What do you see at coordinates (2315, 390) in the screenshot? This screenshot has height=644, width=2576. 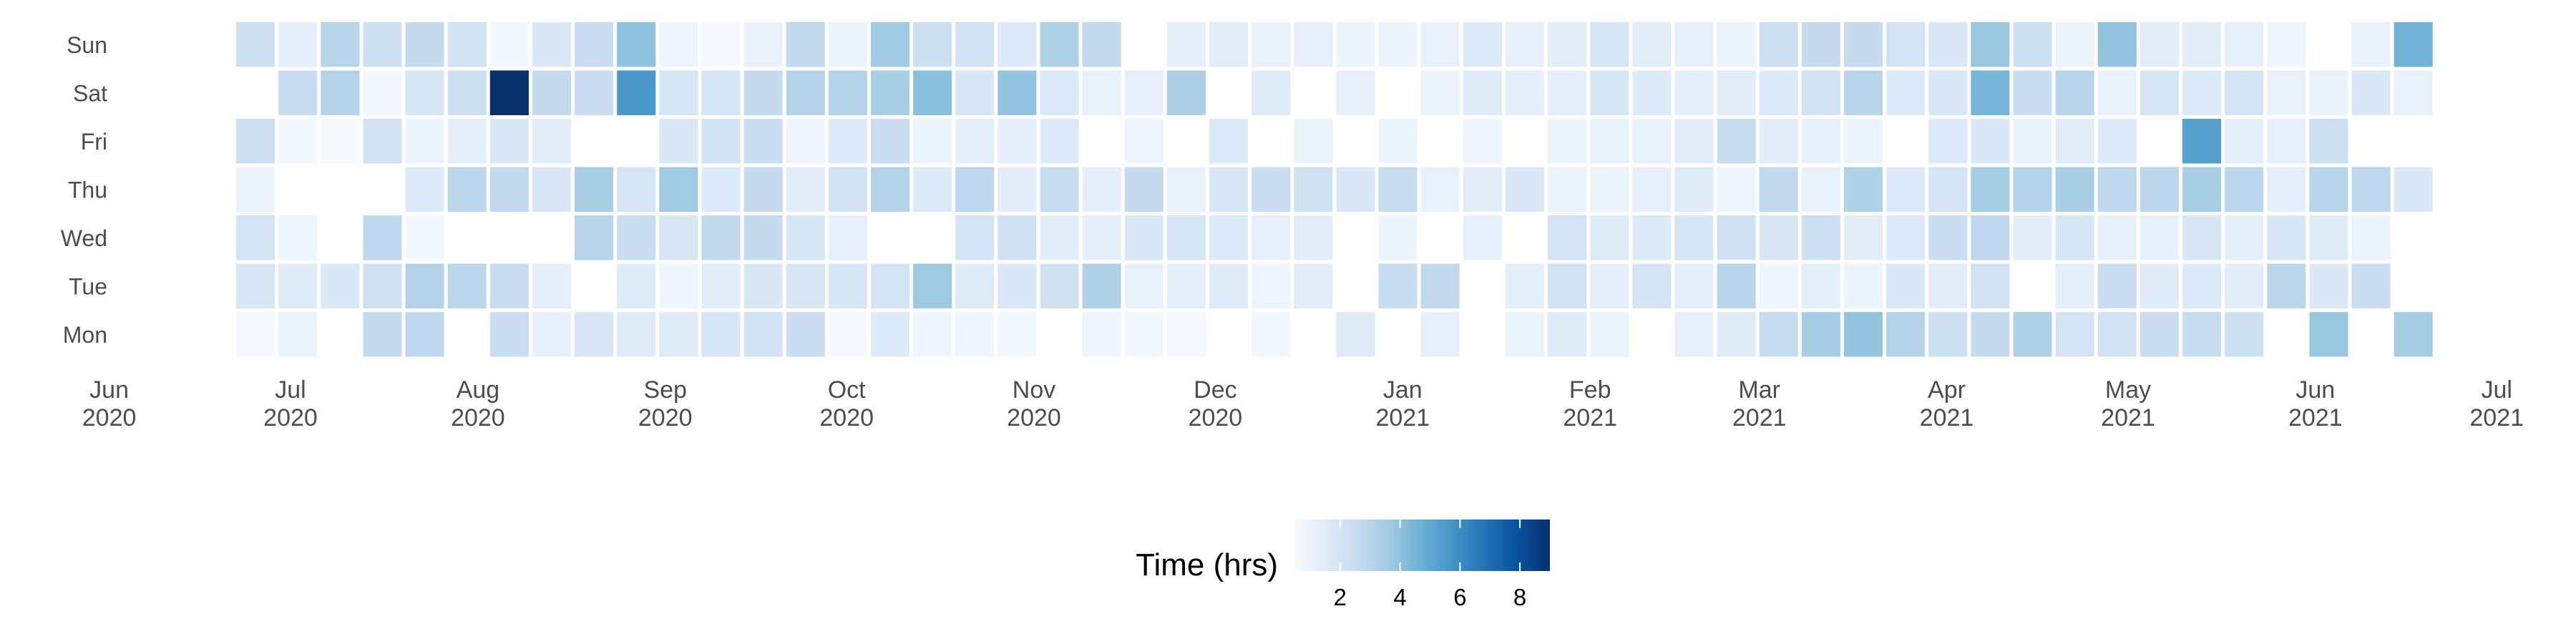 I see `month-name: Jun` at bounding box center [2315, 390].